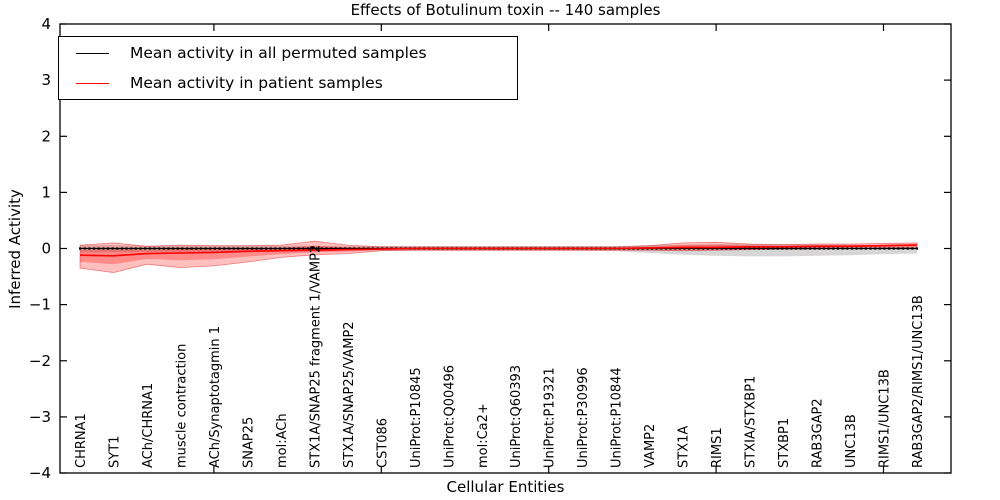 The image size is (1000, 500). Describe the element at coordinates (256, 83) in the screenshot. I see `legend-label-patient: Mean activity in patient samples` at that location.